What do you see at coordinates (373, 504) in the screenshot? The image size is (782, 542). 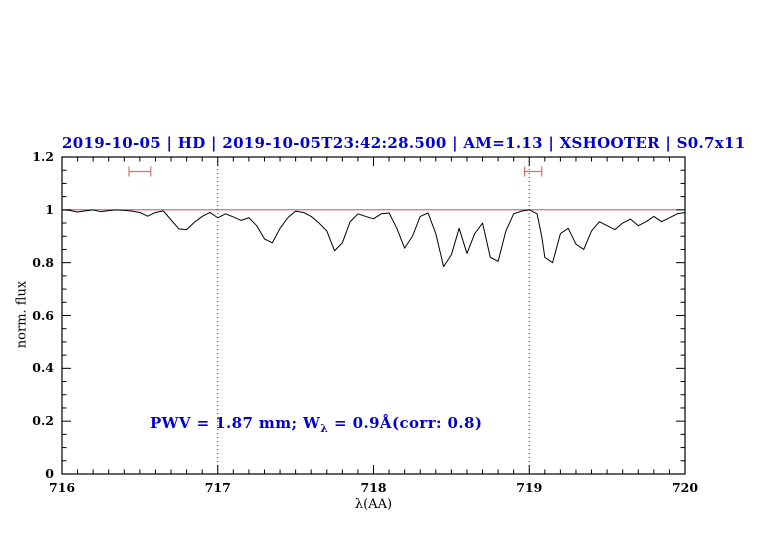 I see `x-axis-label: λ(AA)` at bounding box center [373, 504].